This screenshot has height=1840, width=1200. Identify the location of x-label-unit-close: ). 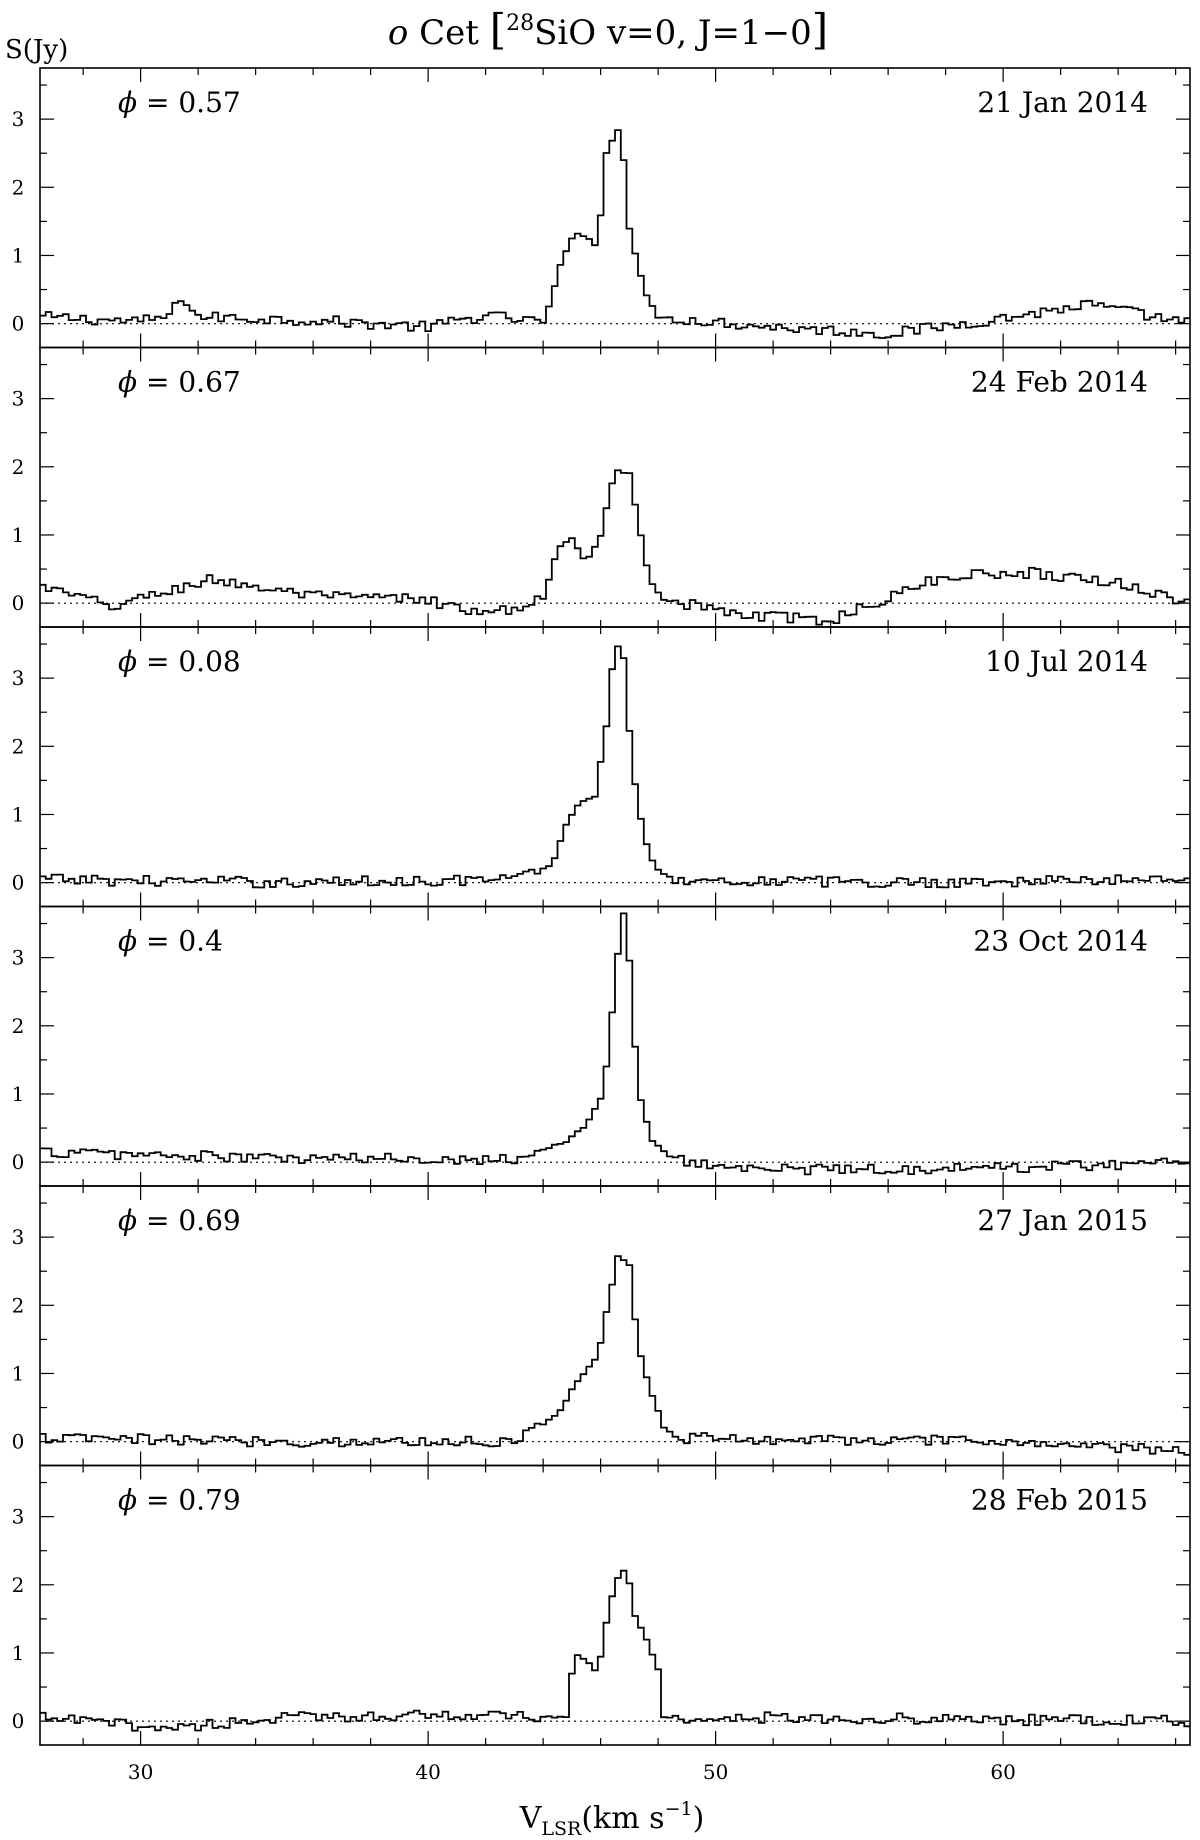
(699, 1818).